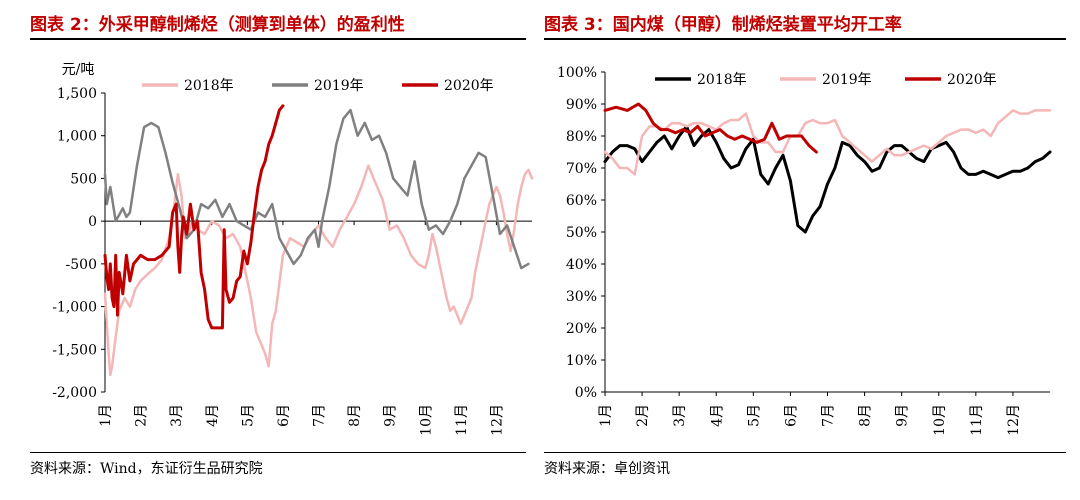 The image size is (1080, 500). What do you see at coordinates (581, 137) in the screenshot?
I see `right-y-tick-label: 80%` at bounding box center [581, 137].